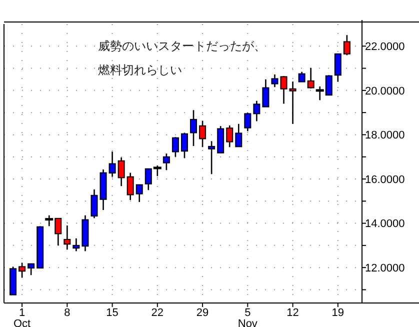  Describe the element at coordinates (248, 317) in the screenshot. I see `x-tick-label: 5 Nov` at that location.